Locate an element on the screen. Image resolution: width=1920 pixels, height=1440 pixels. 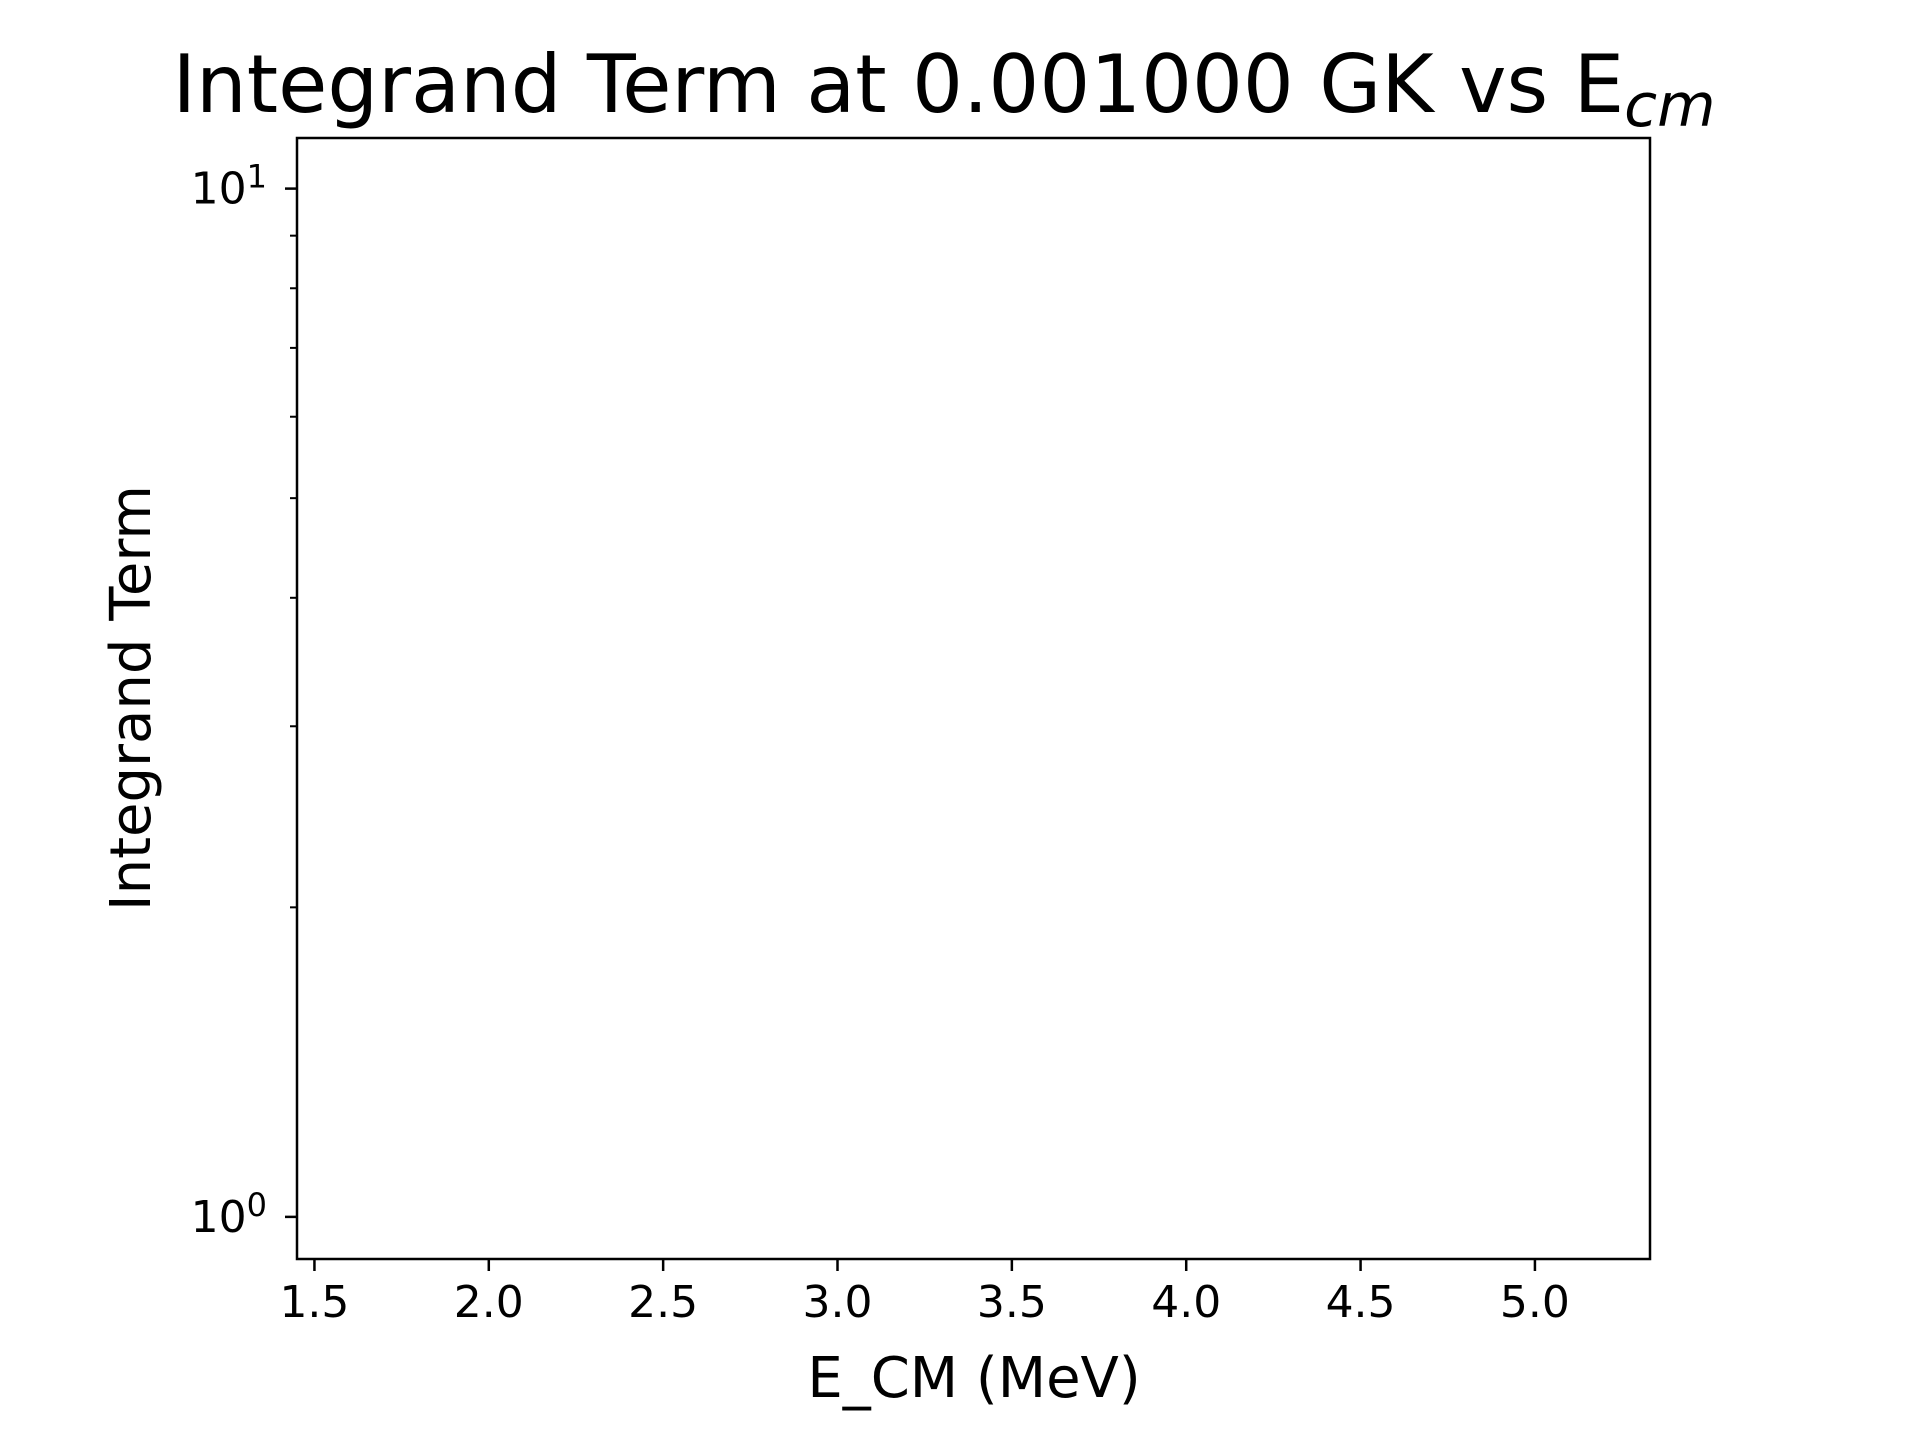
x-axis-label: E_CM (MeV) is located at coordinates (973, 1378).